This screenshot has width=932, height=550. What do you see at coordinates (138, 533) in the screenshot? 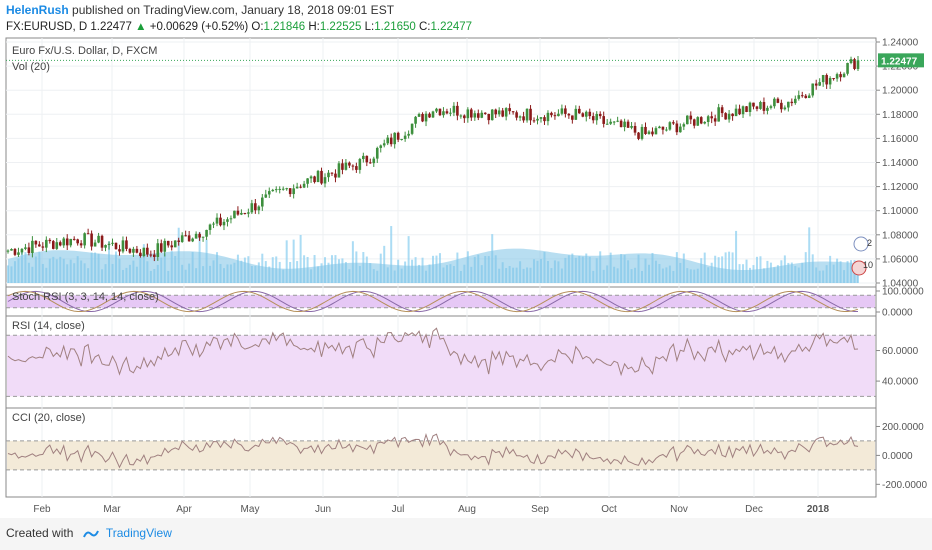
I see `tradingview-brand-link: TradingView` at bounding box center [138, 533].